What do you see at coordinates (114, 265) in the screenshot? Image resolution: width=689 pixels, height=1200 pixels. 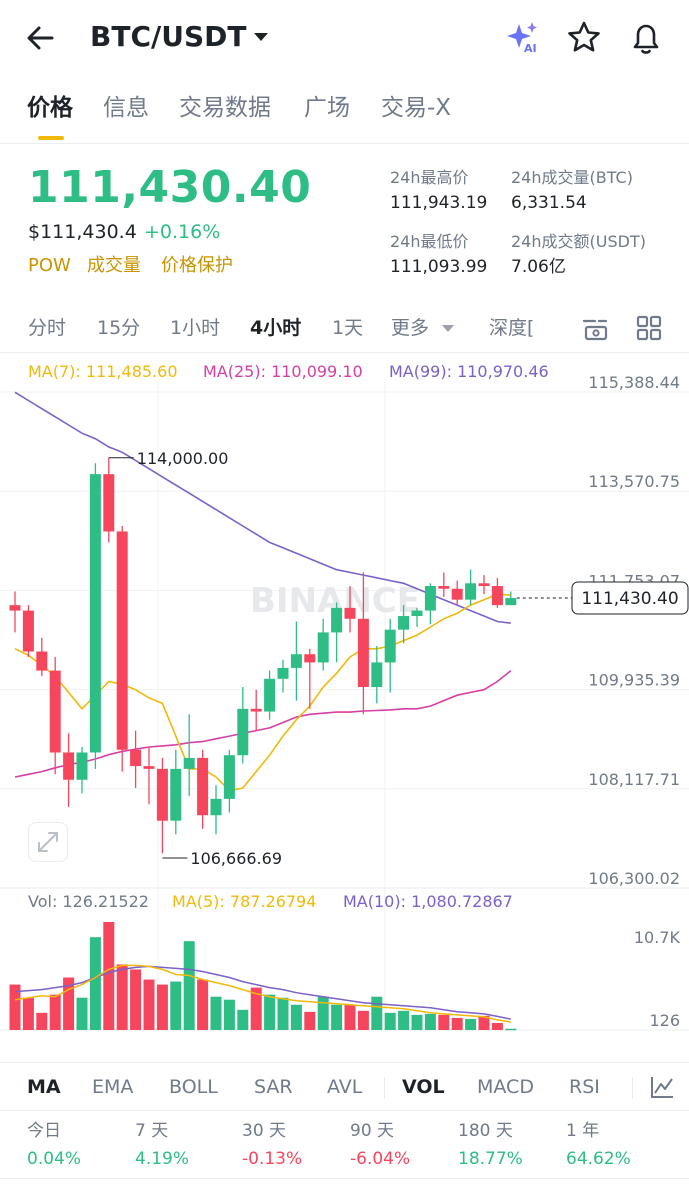 I see `tag-volume: 成交量` at bounding box center [114, 265].